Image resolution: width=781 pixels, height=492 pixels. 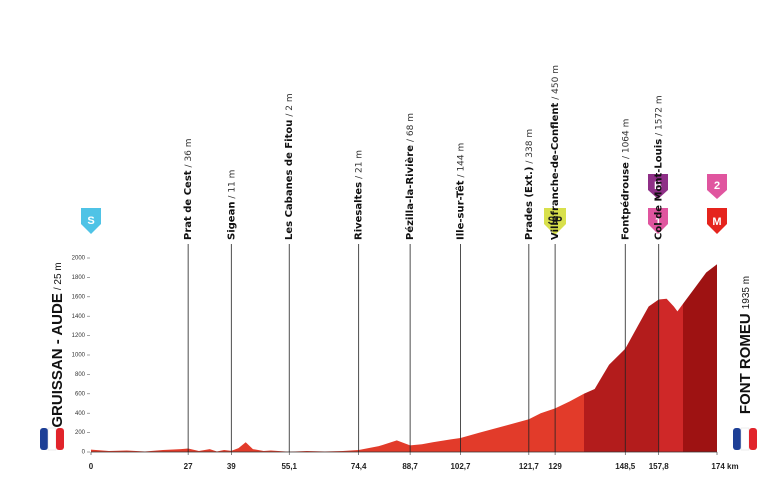 What do you see at coordinates (232, 184) in the screenshot?
I see `waypoint-altitude: / 11 m` at bounding box center [232, 184].